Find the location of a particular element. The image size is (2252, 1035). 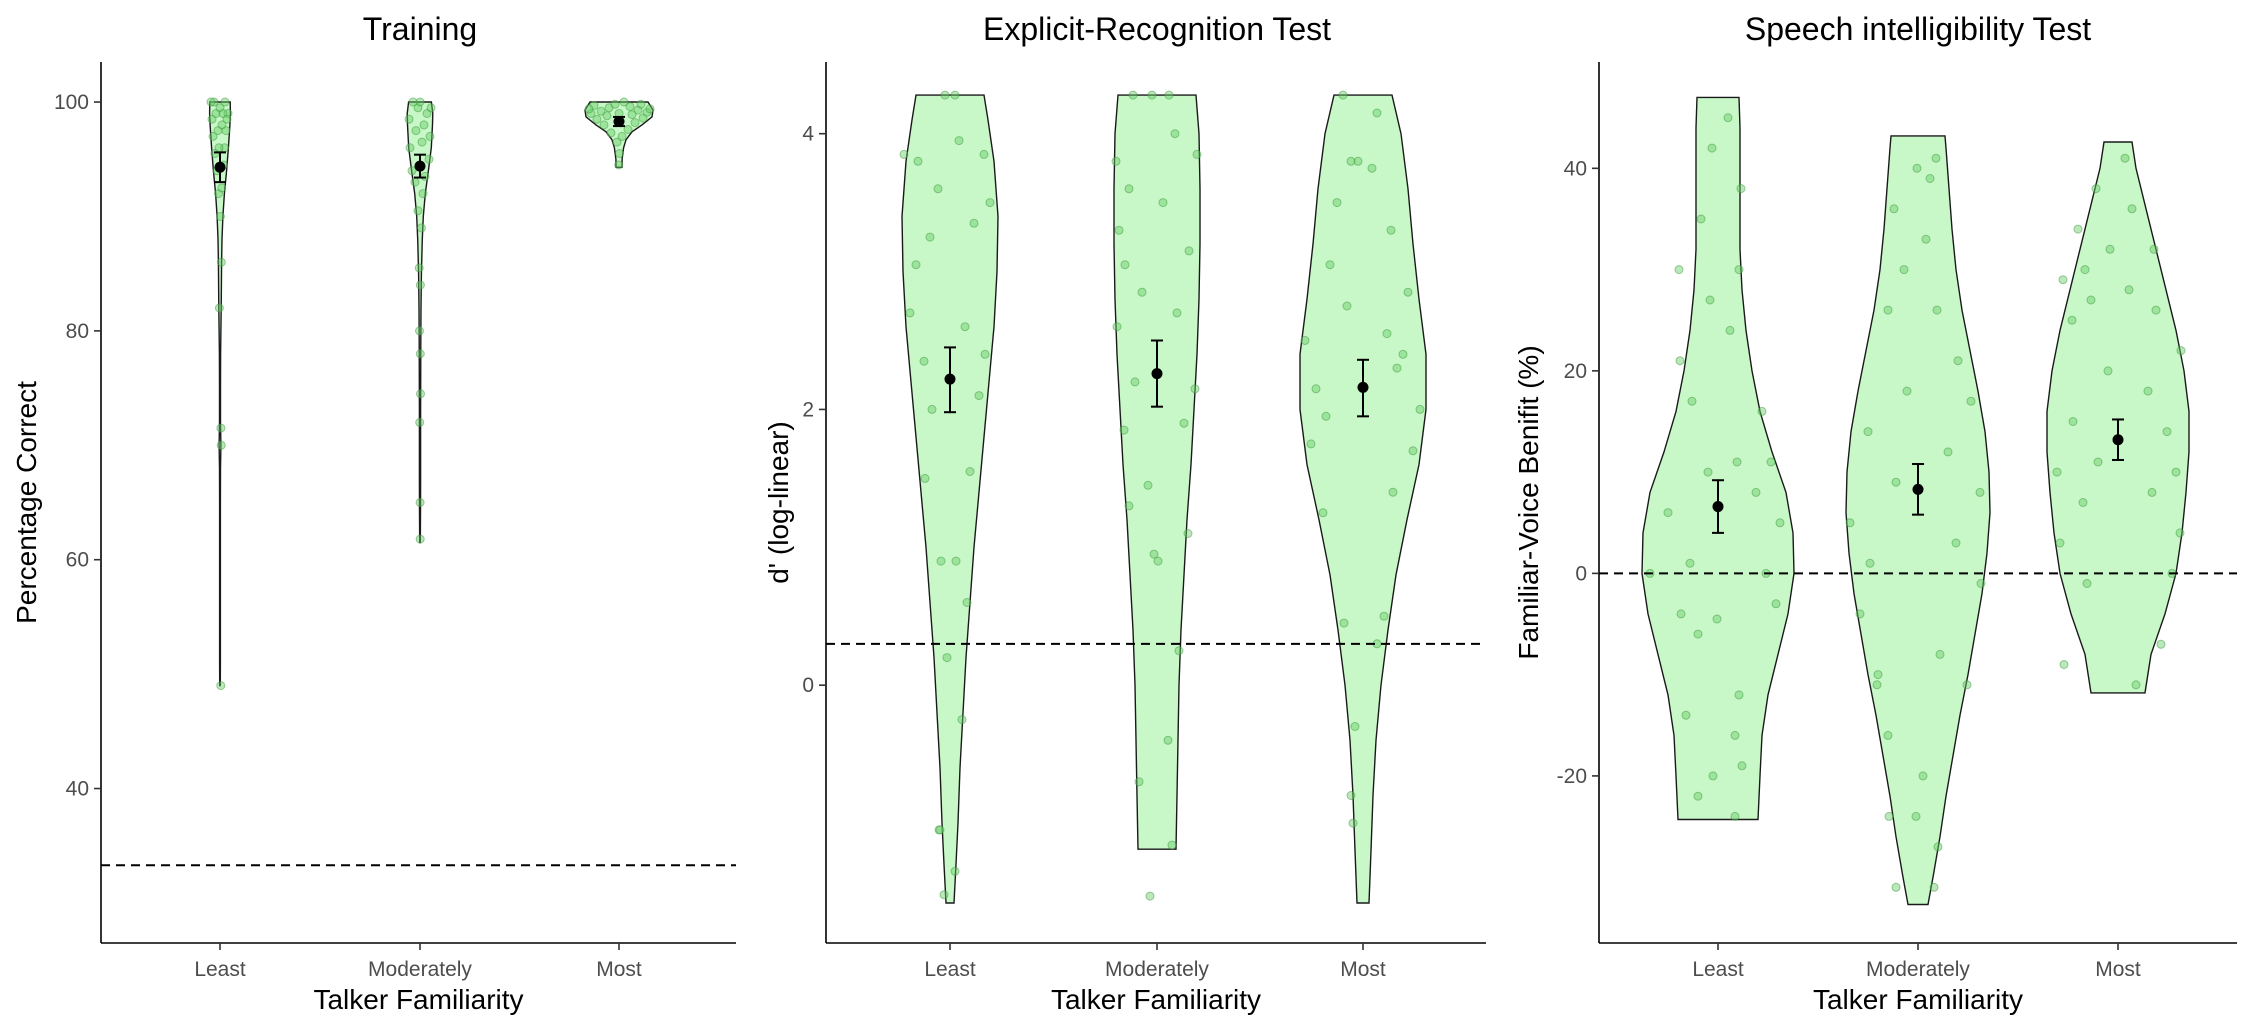

y-tick-label: 80 is located at coordinates (77, 331).